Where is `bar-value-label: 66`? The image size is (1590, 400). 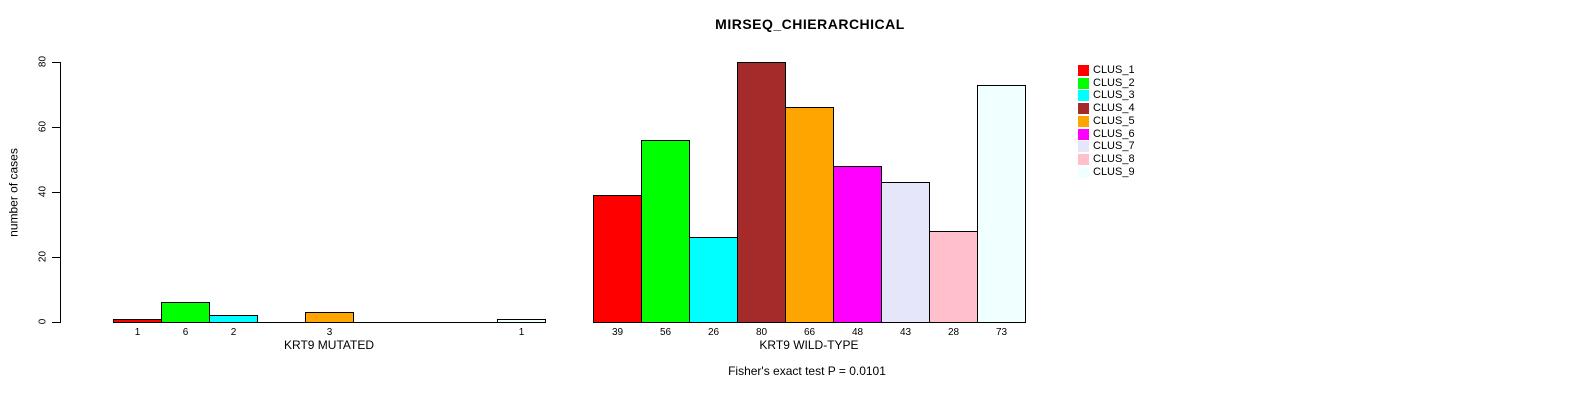
bar-value-label: 66 is located at coordinates (809, 332).